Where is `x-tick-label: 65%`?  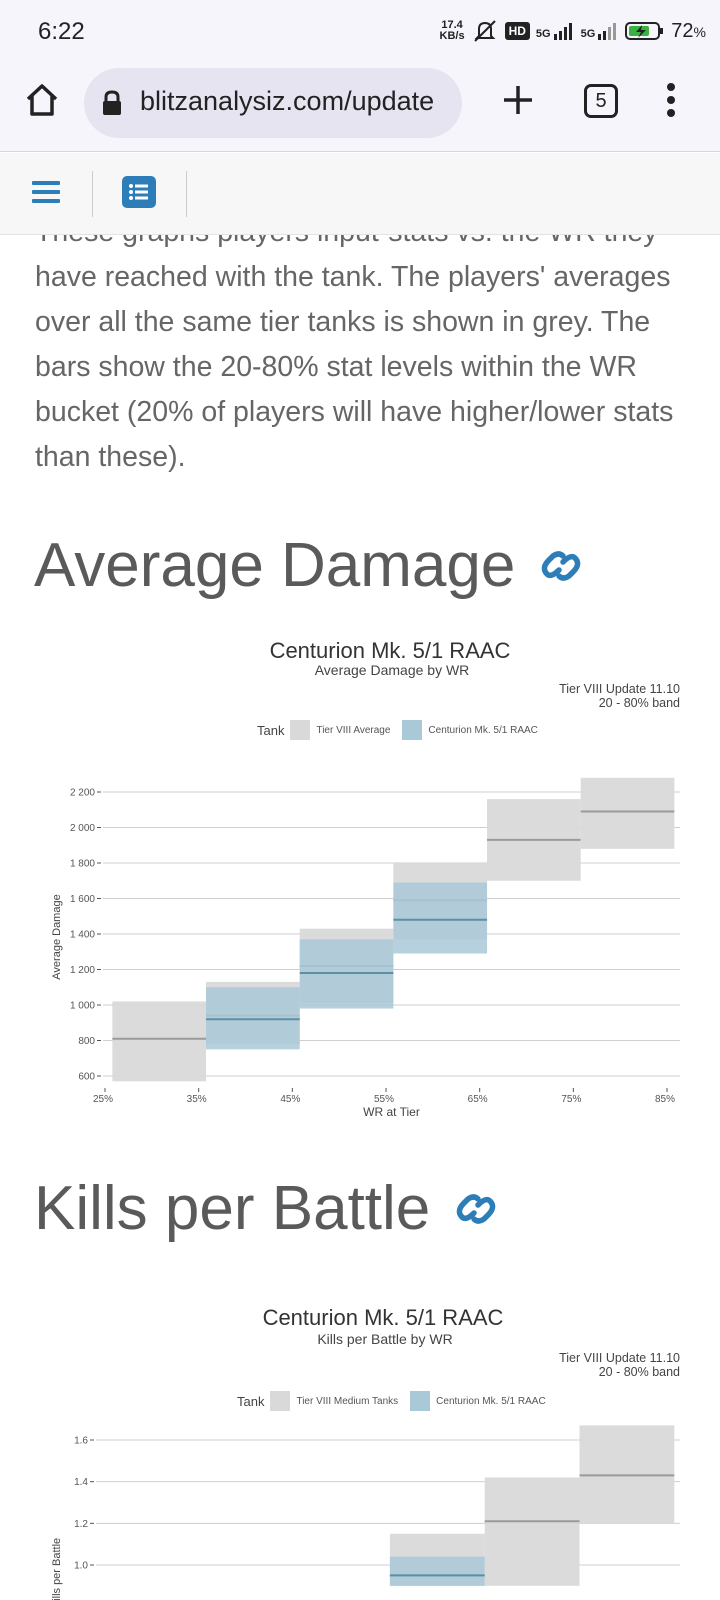
x-tick-label: 65% is located at coordinates (478, 1099).